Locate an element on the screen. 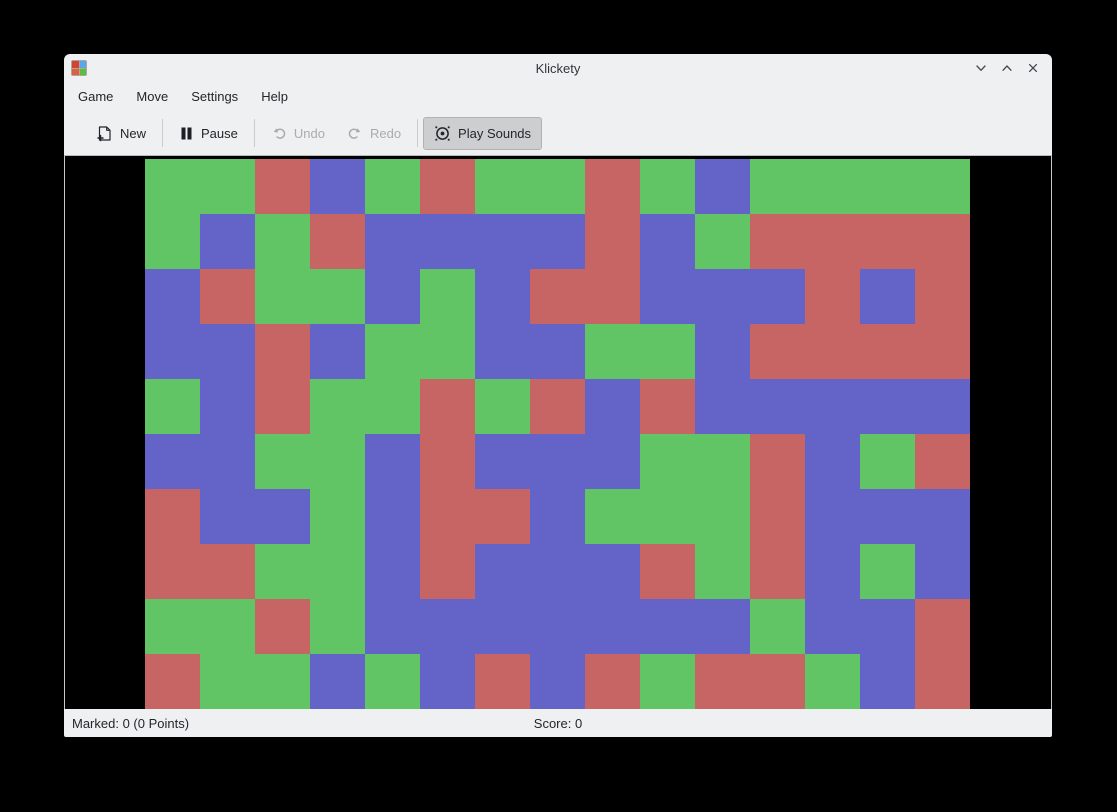 Image resolution: width=1117 pixels, height=812 pixels. play-sounds-toggle: Play Sounds is located at coordinates (483, 133).